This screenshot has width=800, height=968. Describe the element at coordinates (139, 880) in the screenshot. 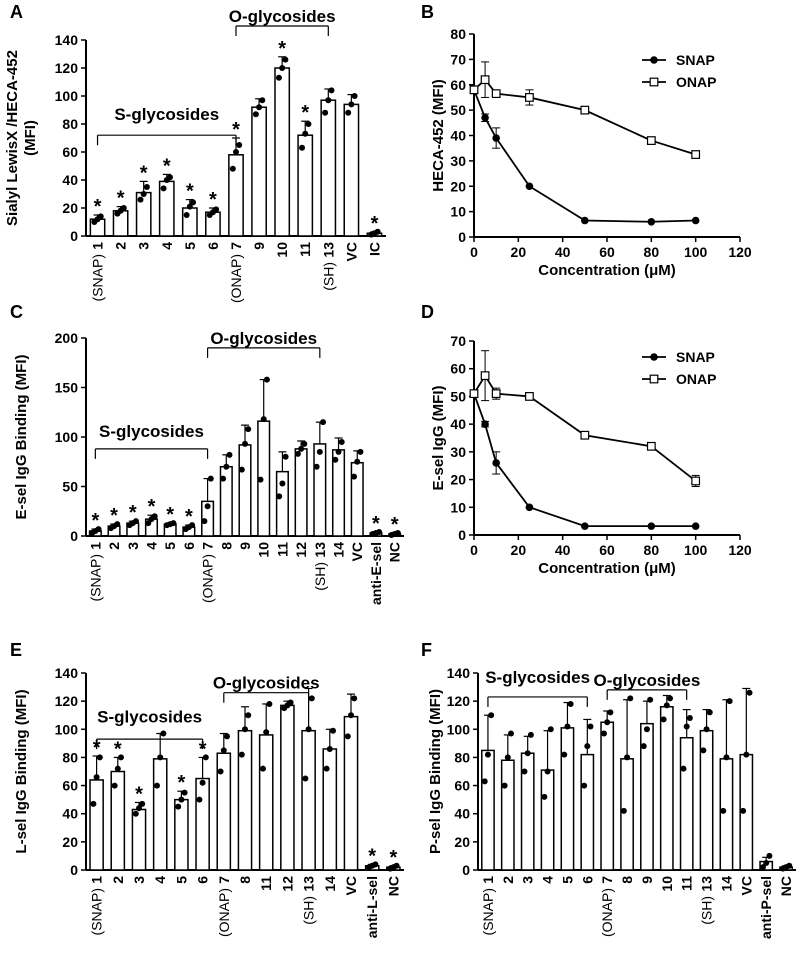

I see `x-tick-label: 3` at that location.